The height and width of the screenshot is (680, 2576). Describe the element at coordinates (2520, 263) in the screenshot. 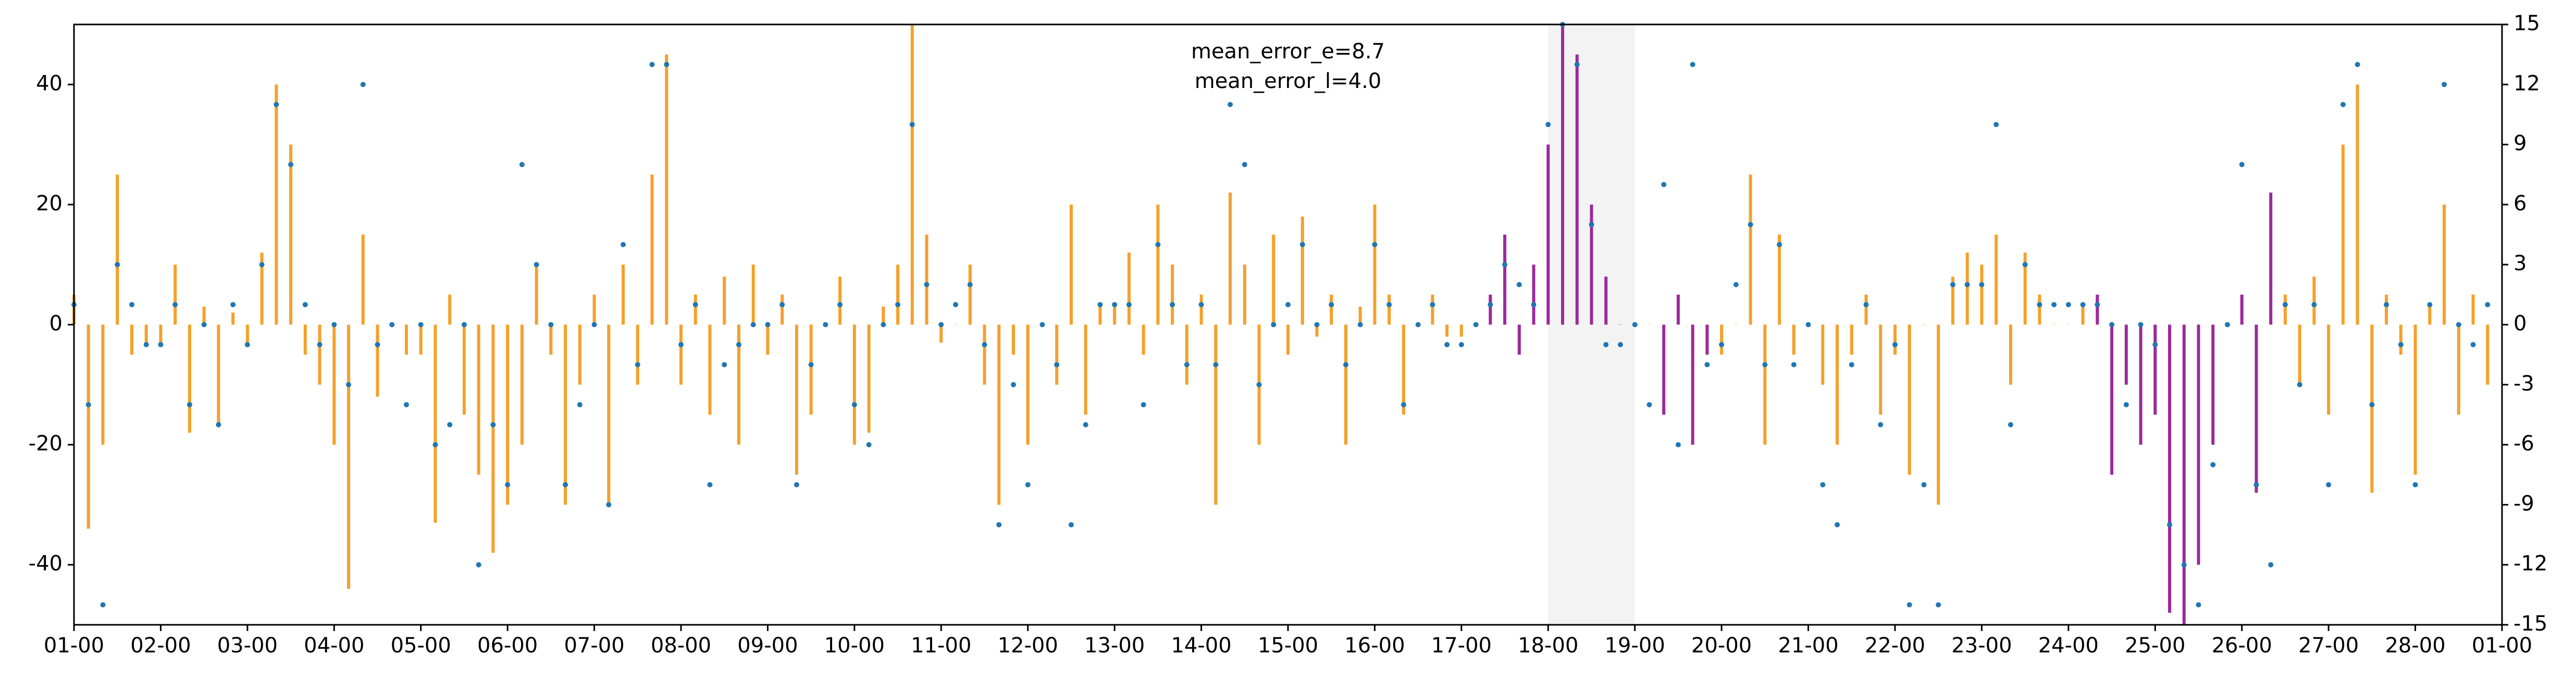

I see `y2-tick-label: 3` at that location.